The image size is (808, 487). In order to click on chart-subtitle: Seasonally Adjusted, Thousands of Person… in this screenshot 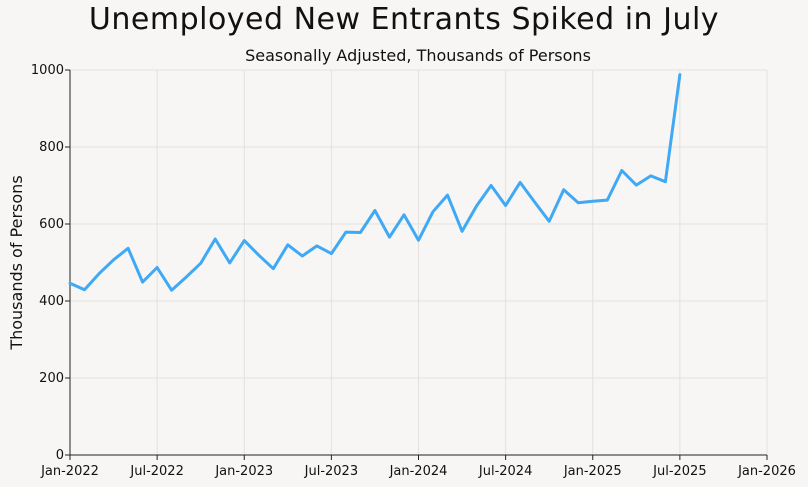, I will do `click(418, 55)`.